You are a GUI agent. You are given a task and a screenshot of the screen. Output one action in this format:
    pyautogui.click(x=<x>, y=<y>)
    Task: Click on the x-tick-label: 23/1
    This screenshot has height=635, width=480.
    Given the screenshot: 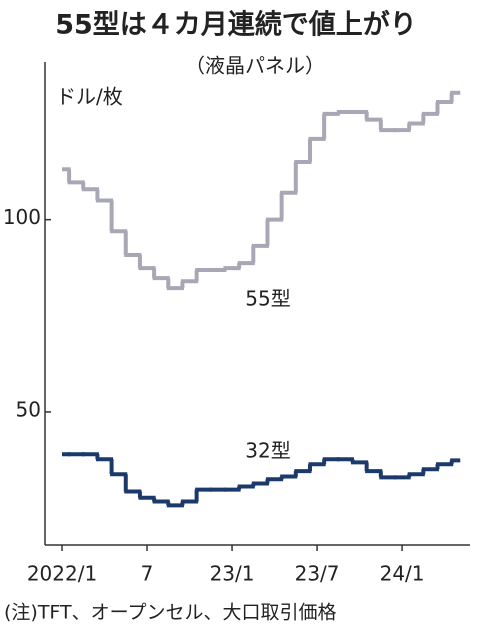 What is the action you would take?
    pyautogui.click(x=232, y=574)
    